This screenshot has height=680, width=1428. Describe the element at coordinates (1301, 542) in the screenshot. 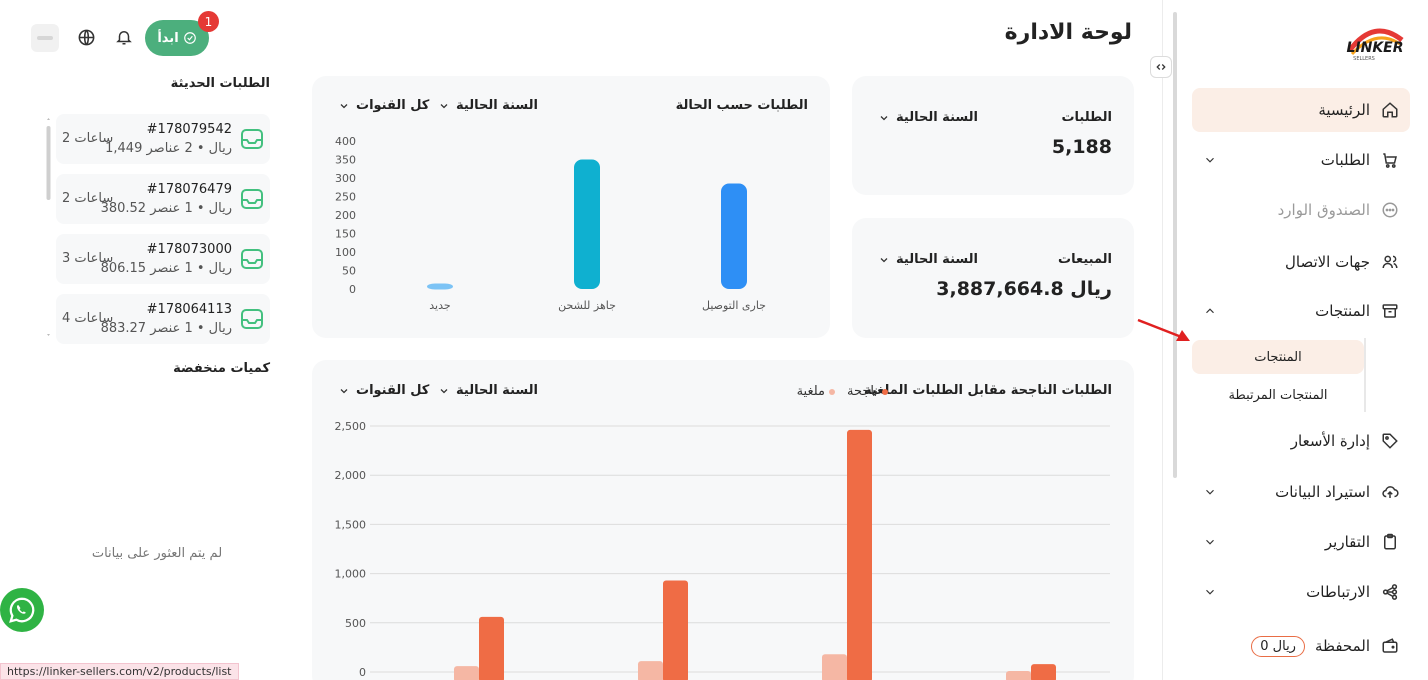

I see `sidebar-item-reports: التقارير` at that location.